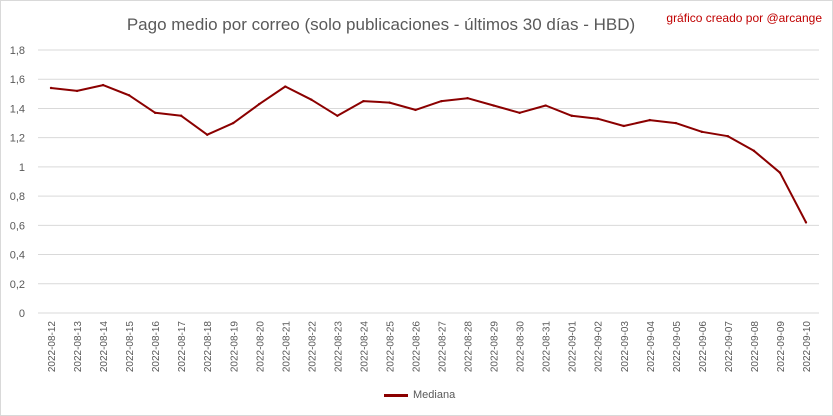 The width and height of the screenshot is (833, 416). Describe the element at coordinates (495, 347) in the screenshot. I see `x-tick-label: 2022-08-29` at that location.